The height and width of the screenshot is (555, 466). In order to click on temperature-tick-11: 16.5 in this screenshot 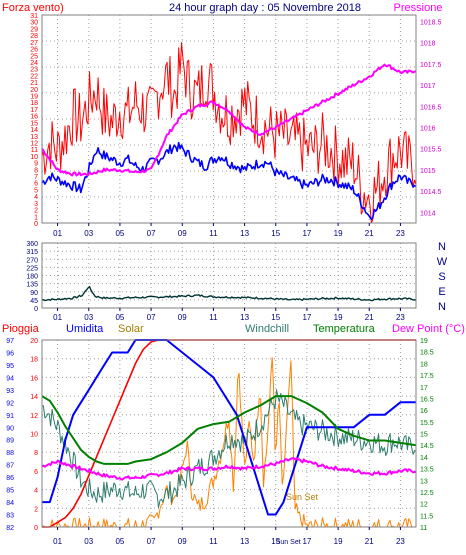, I will do `click(427, 399)`.